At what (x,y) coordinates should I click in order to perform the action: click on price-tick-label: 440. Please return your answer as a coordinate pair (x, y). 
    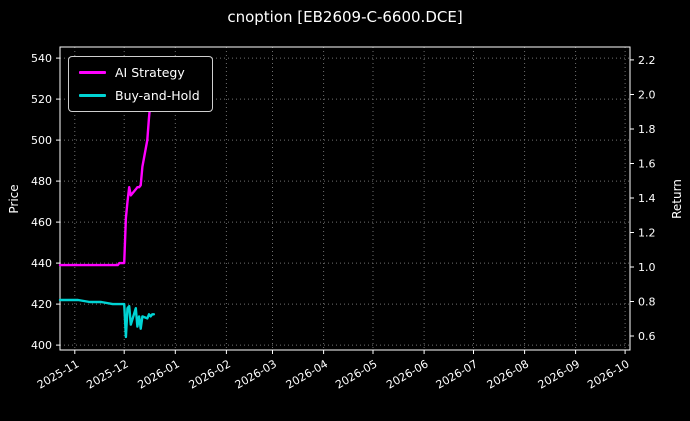
    Looking at the image, I should click on (41, 263).